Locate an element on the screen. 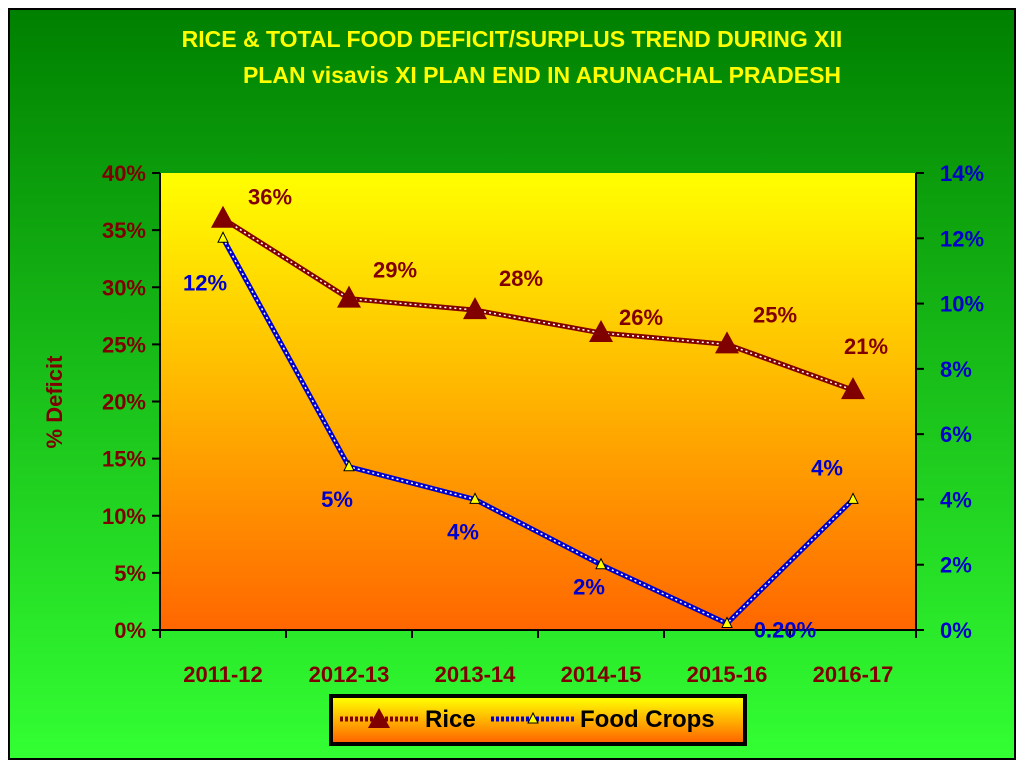 The height and width of the screenshot is (773, 1024). y-right-tick-label: 0% is located at coordinates (956, 630).